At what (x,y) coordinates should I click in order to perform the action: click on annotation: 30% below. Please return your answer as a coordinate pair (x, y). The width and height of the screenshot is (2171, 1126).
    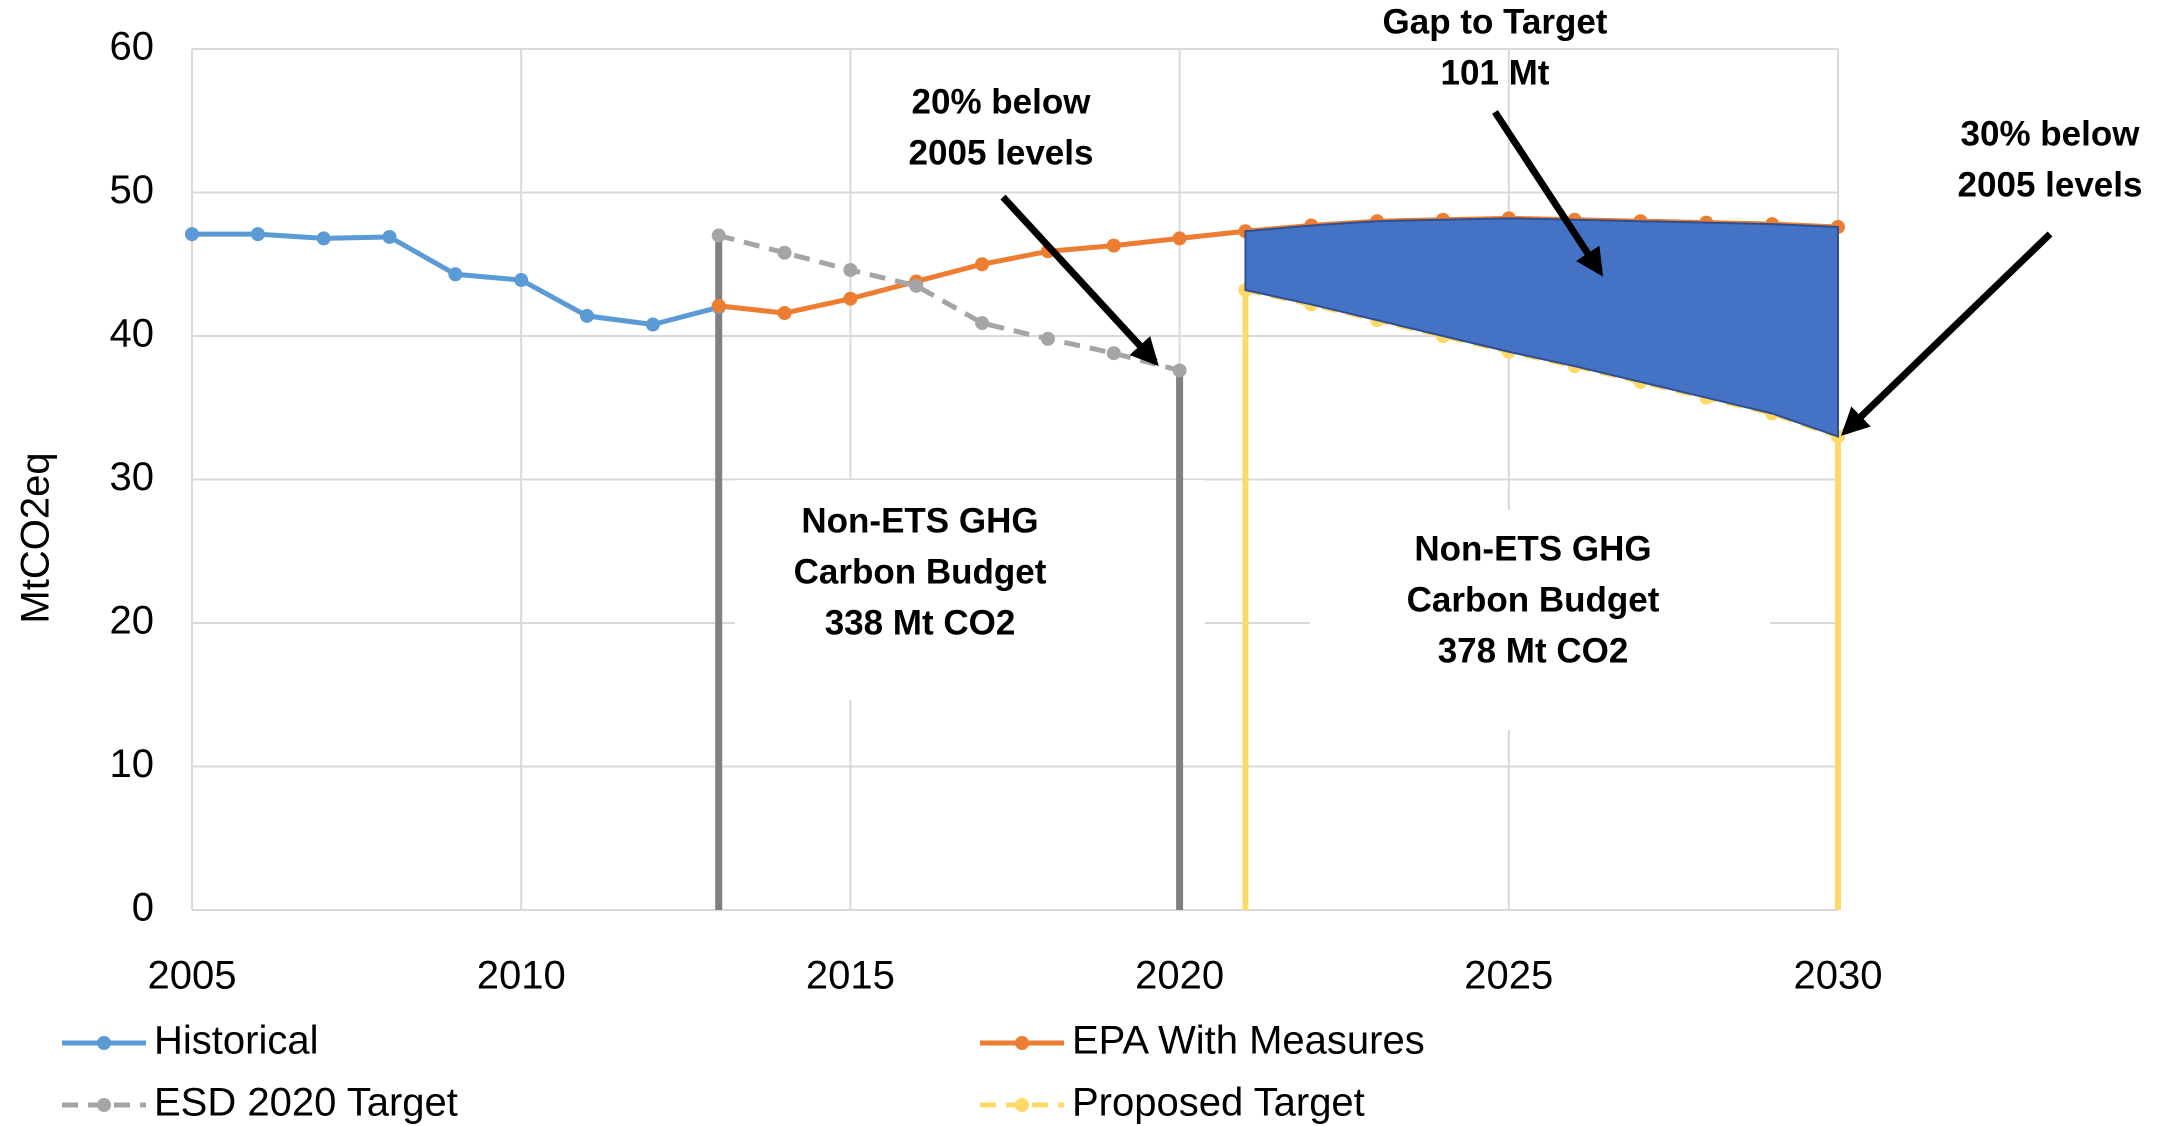
    Looking at the image, I should click on (2051, 133).